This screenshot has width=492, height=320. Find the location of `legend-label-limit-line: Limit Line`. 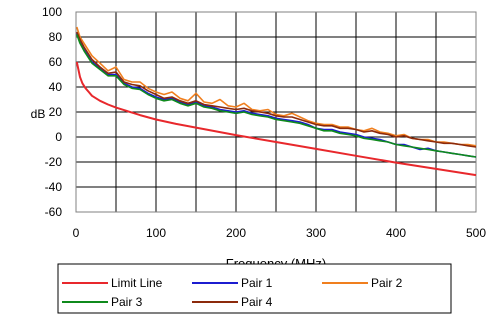

legend-label-limit-line: Limit Line is located at coordinates (137, 283).